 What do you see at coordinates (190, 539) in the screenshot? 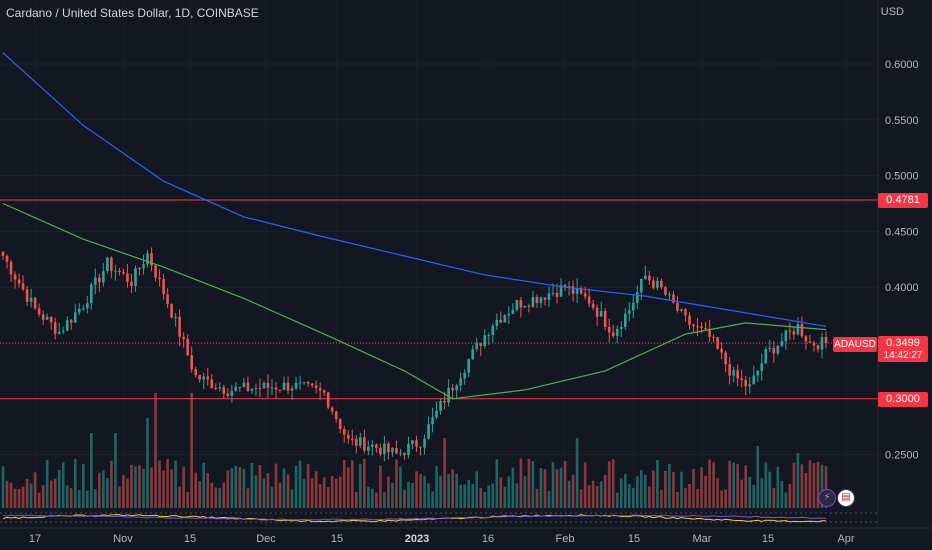
I see `time-tick: 15` at bounding box center [190, 539].